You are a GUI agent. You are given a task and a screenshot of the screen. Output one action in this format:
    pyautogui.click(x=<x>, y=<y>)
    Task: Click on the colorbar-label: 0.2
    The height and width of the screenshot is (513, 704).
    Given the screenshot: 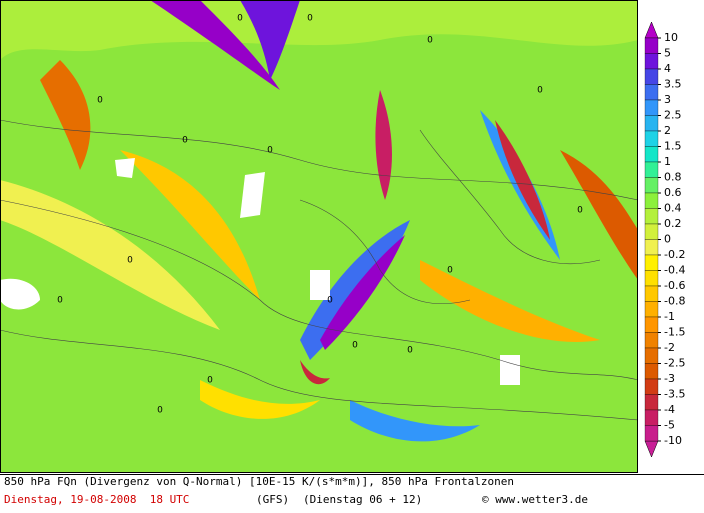 What is the action you would take?
    pyautogui.click(x=673, y=223)
    